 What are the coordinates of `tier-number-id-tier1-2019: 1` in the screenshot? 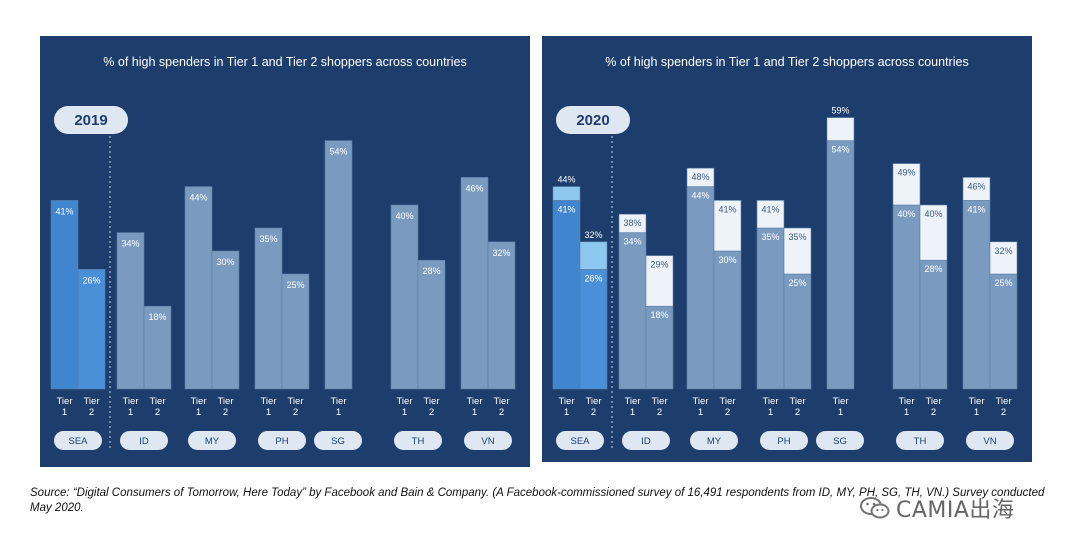 It's located at (130, 412).